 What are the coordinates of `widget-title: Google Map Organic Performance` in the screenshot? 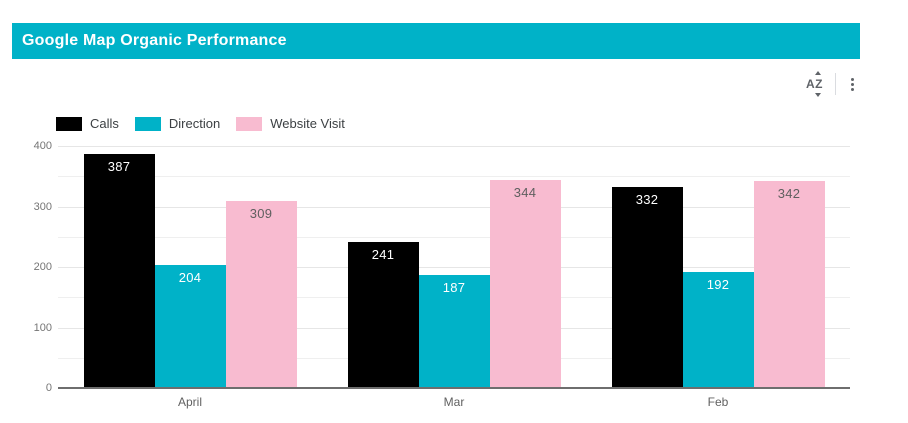 It's located at (154, 40).